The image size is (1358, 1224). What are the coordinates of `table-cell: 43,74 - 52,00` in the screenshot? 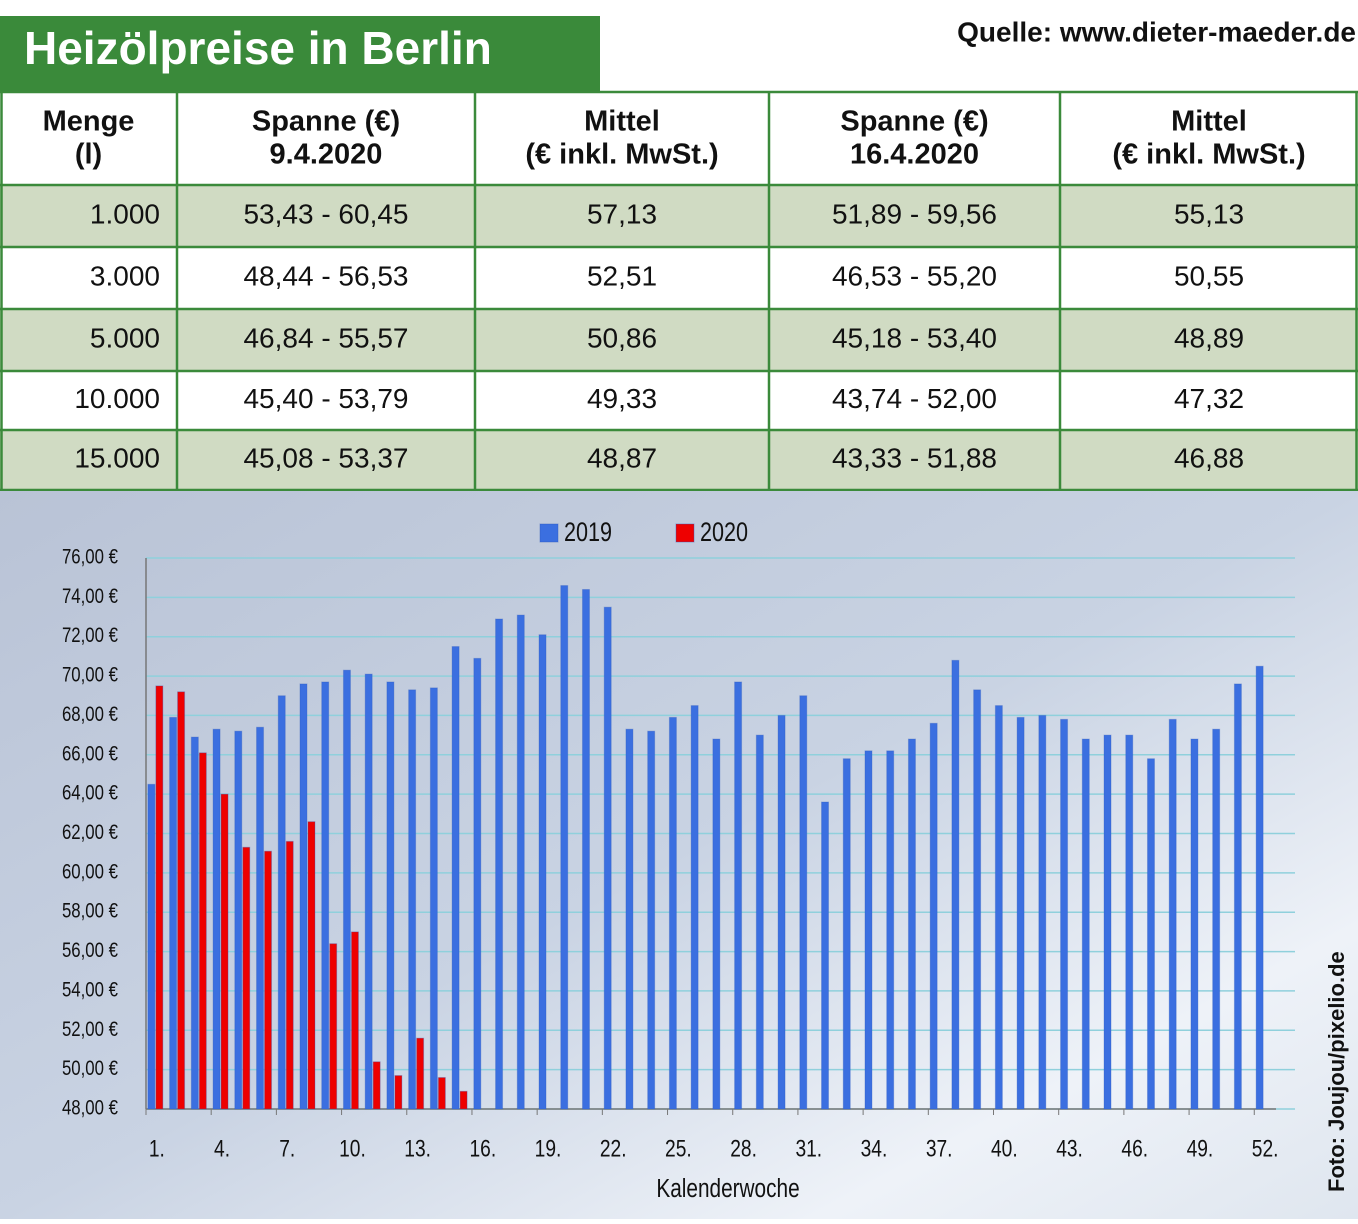 It's located at (914, 398).